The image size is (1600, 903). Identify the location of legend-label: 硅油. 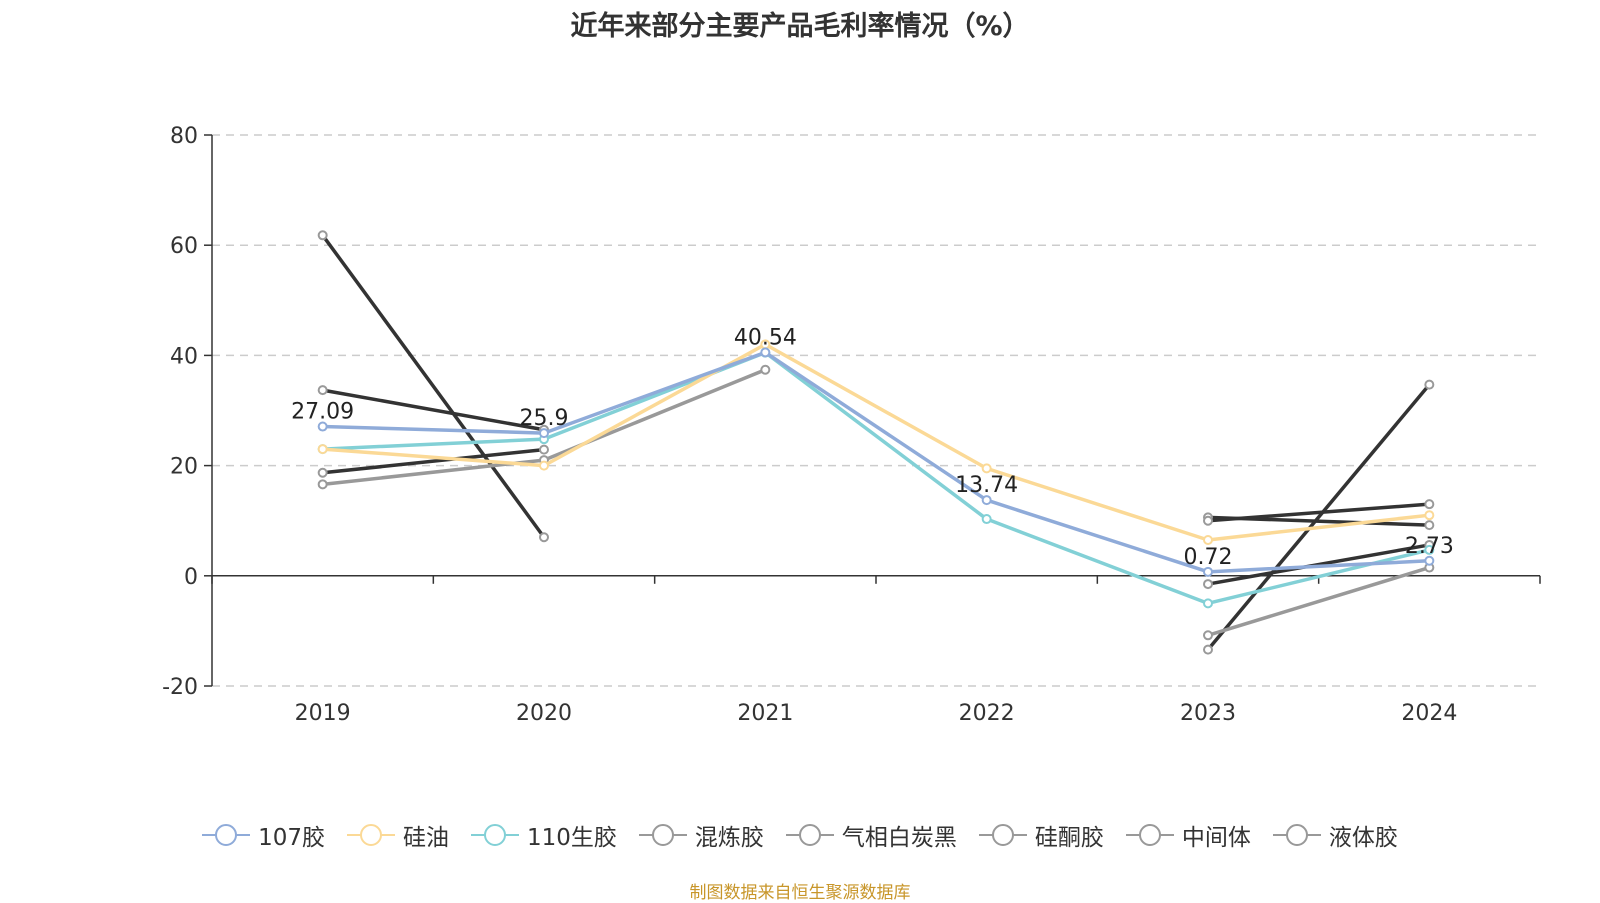
(426, 838).